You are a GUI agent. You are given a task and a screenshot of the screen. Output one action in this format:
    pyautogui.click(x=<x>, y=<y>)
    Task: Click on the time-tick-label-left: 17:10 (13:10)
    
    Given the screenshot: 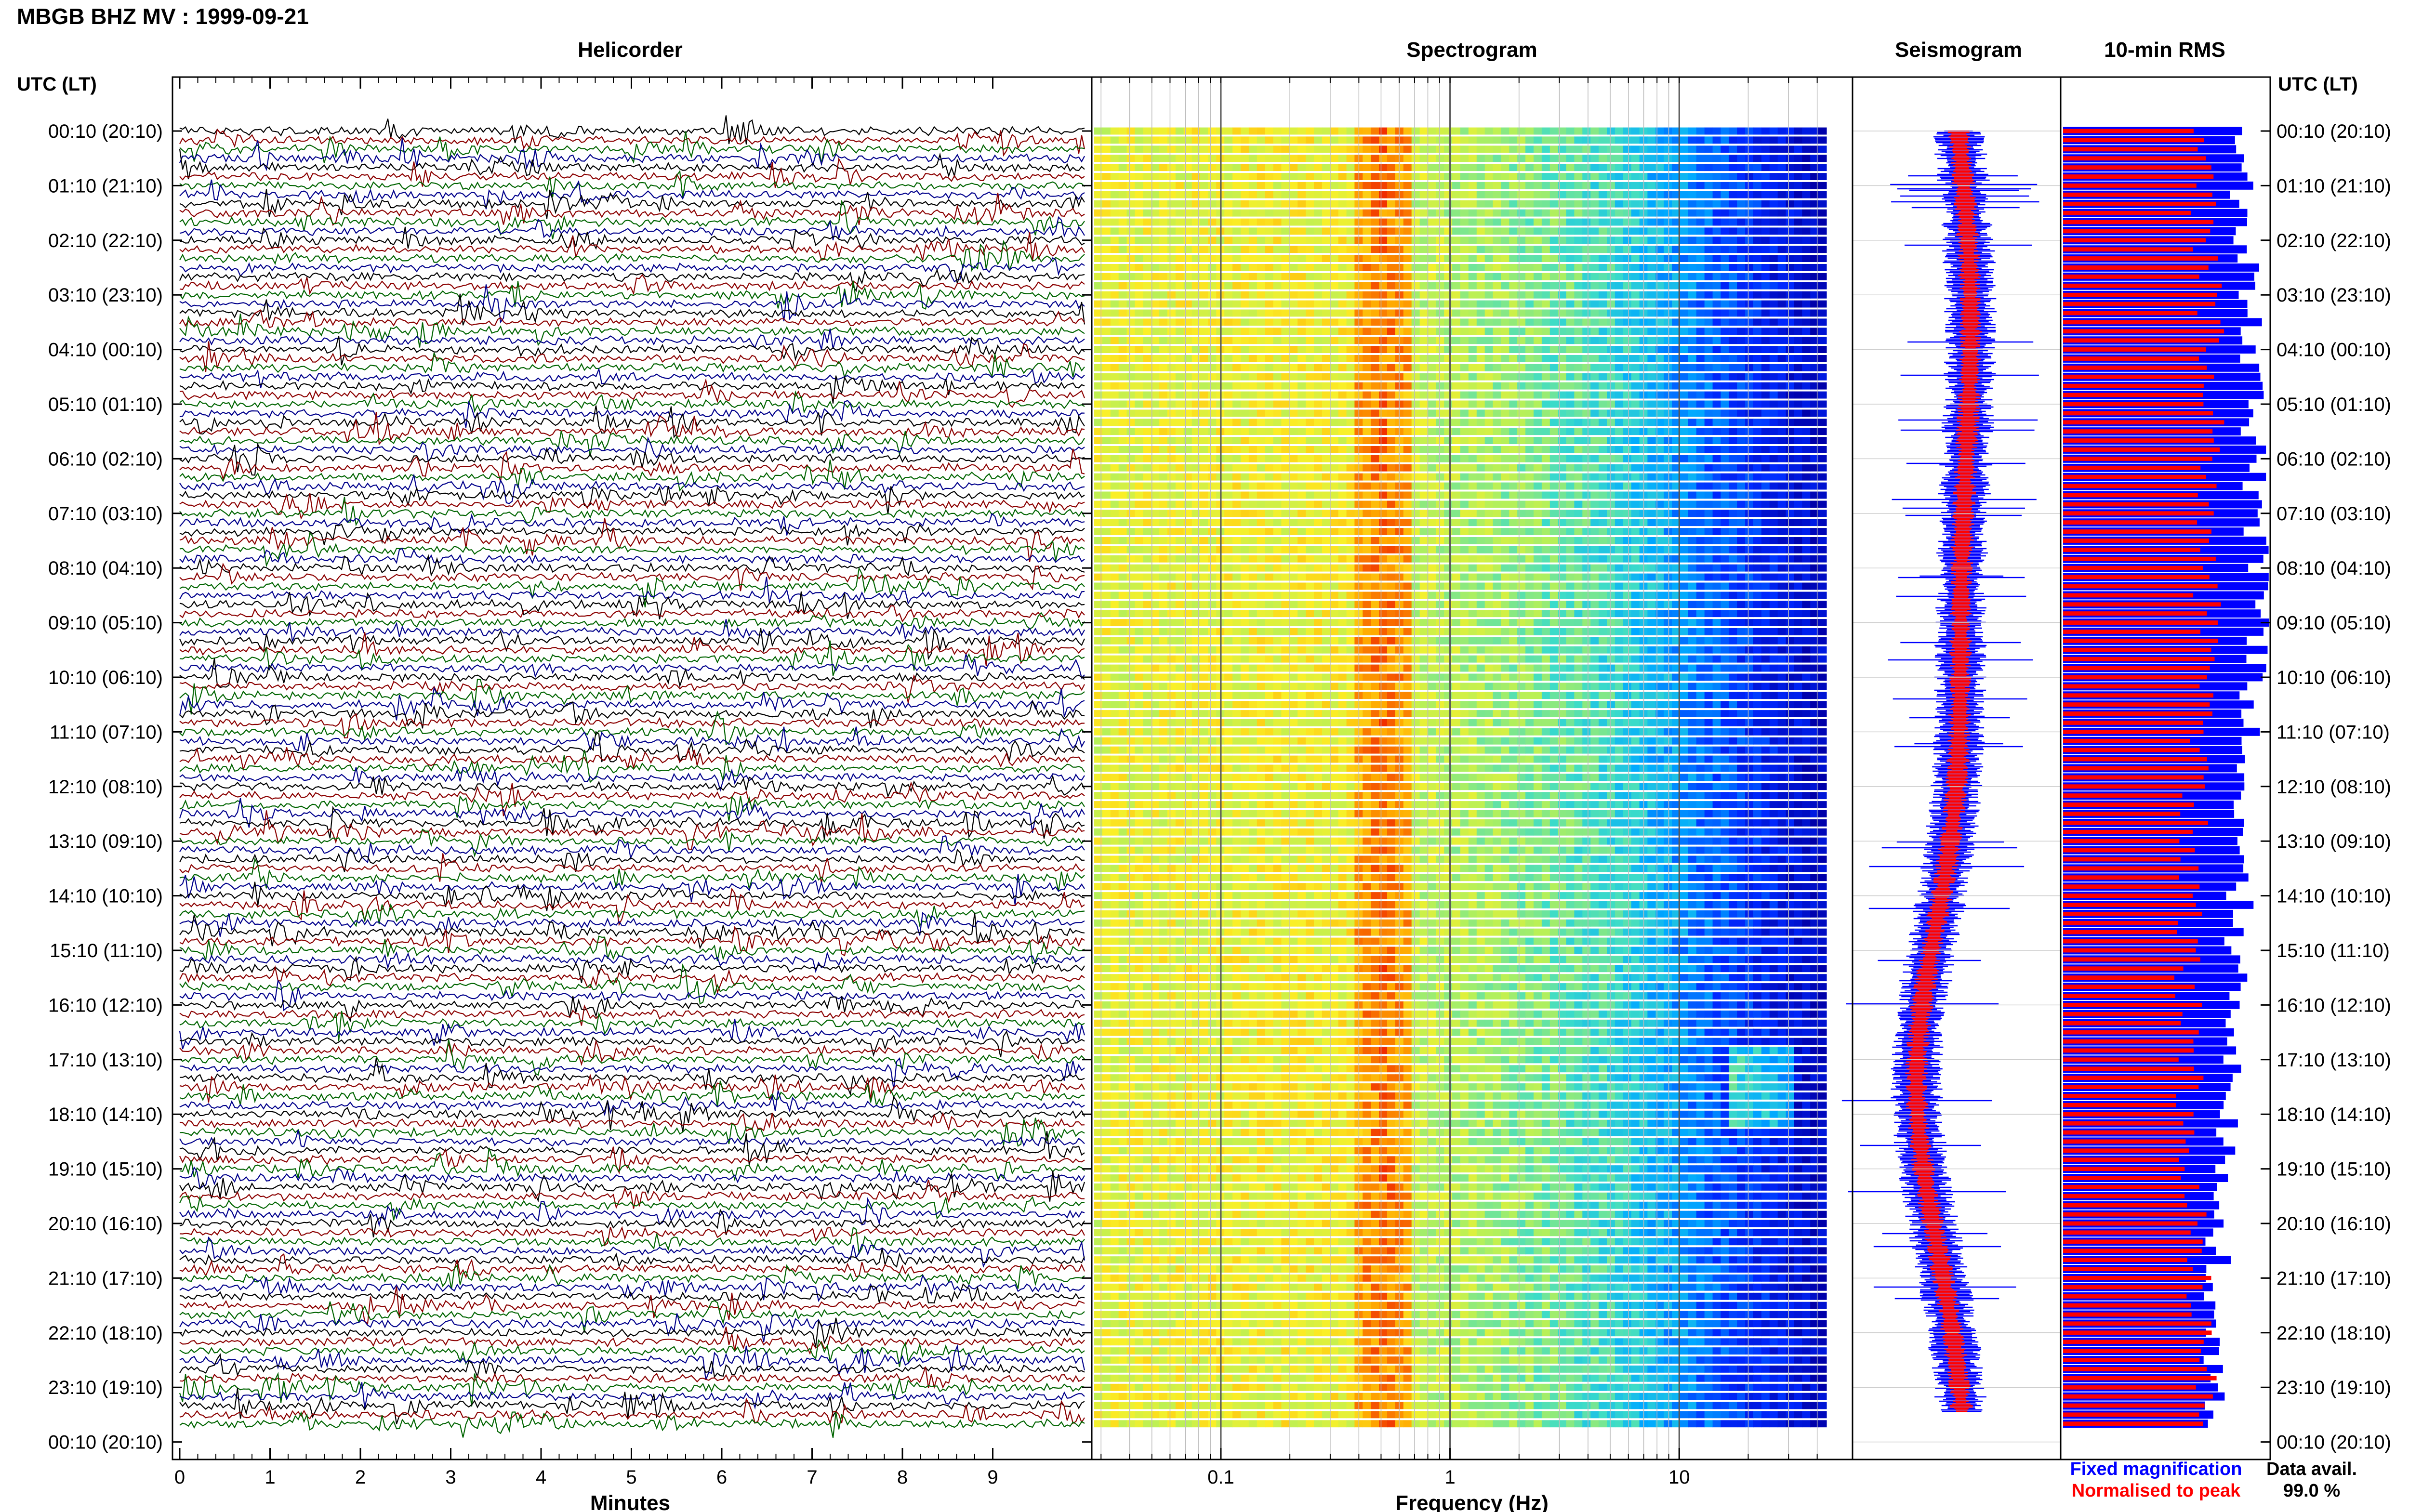 What is the action you would take?
    pyautogui.click(x=105, y=1060)
    